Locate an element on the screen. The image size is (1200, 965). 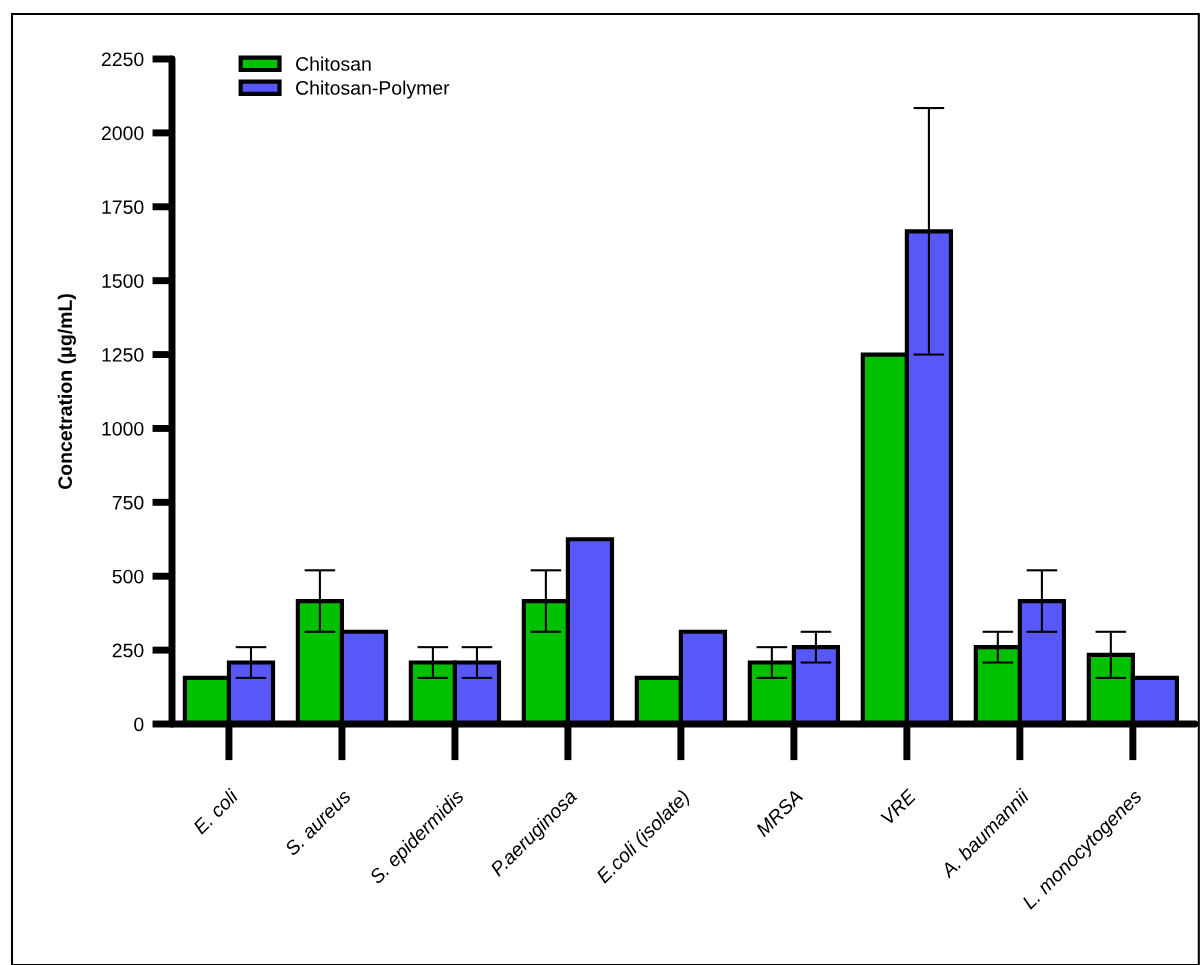
y-tick-label: 500 is located at coordinates (128, 576).